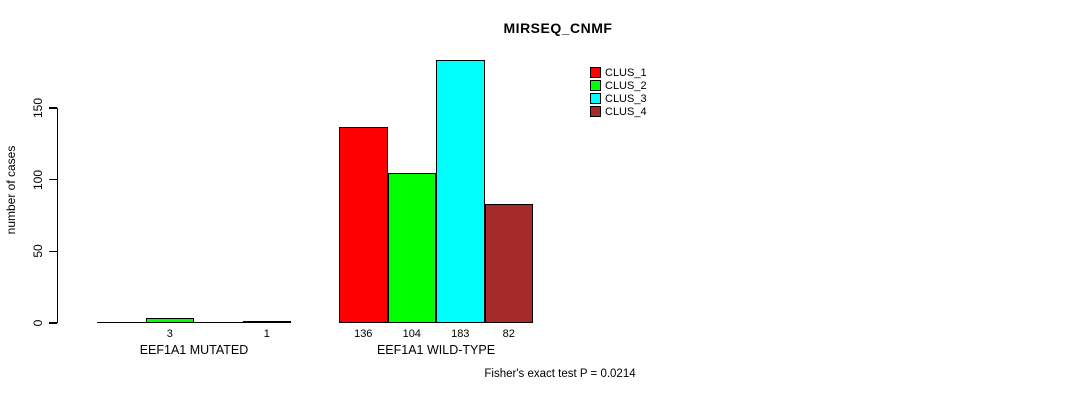  What do you see at coordinates (169, 334) in the screenshot?
I see `bar-value-label: 3` at bounding box center [169, 334].